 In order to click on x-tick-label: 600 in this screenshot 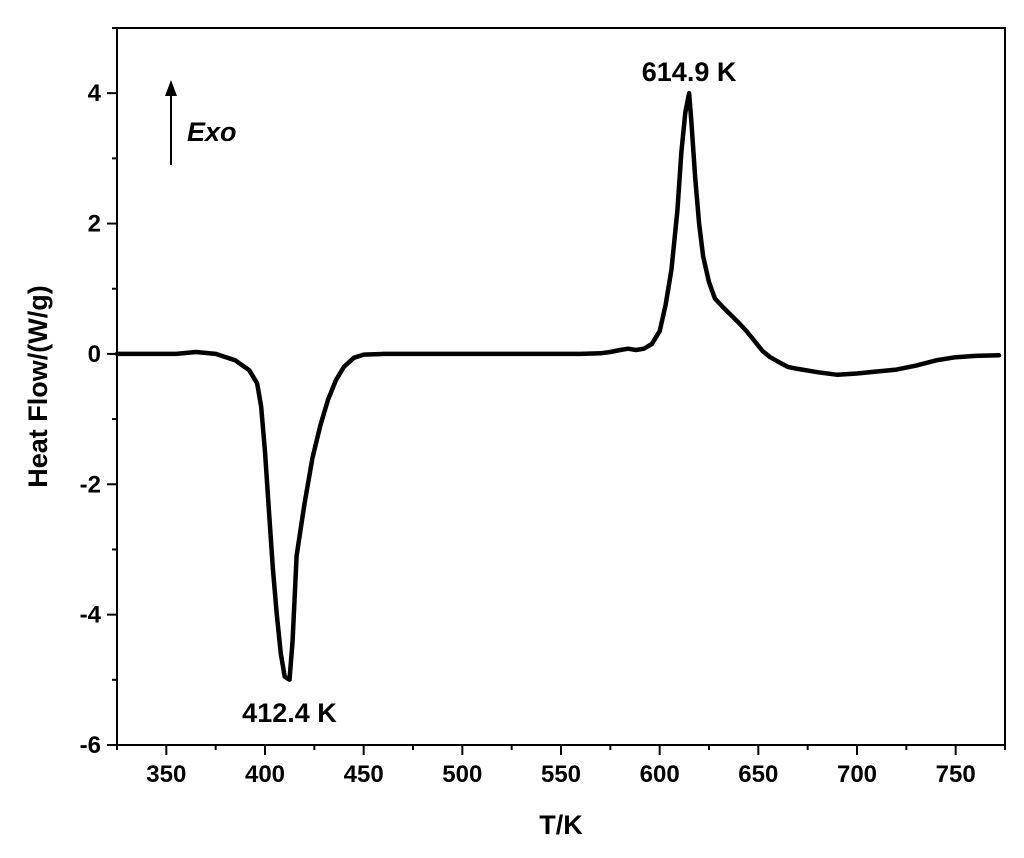, I will do `click(660, 774)`.